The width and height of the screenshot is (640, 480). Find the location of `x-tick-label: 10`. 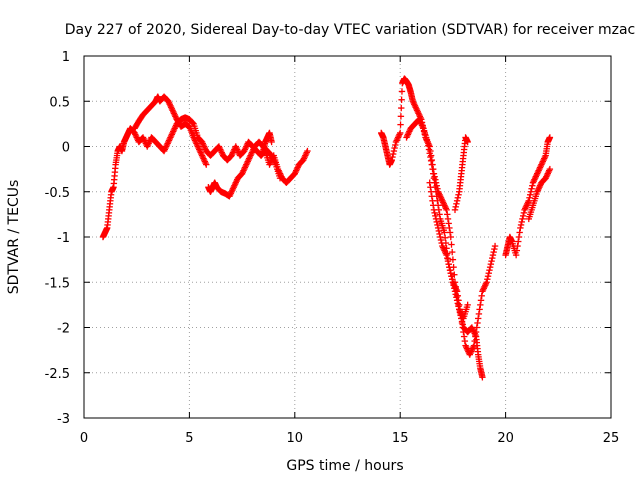

x-tick-label: 10 is located at coordinates (295, 438).